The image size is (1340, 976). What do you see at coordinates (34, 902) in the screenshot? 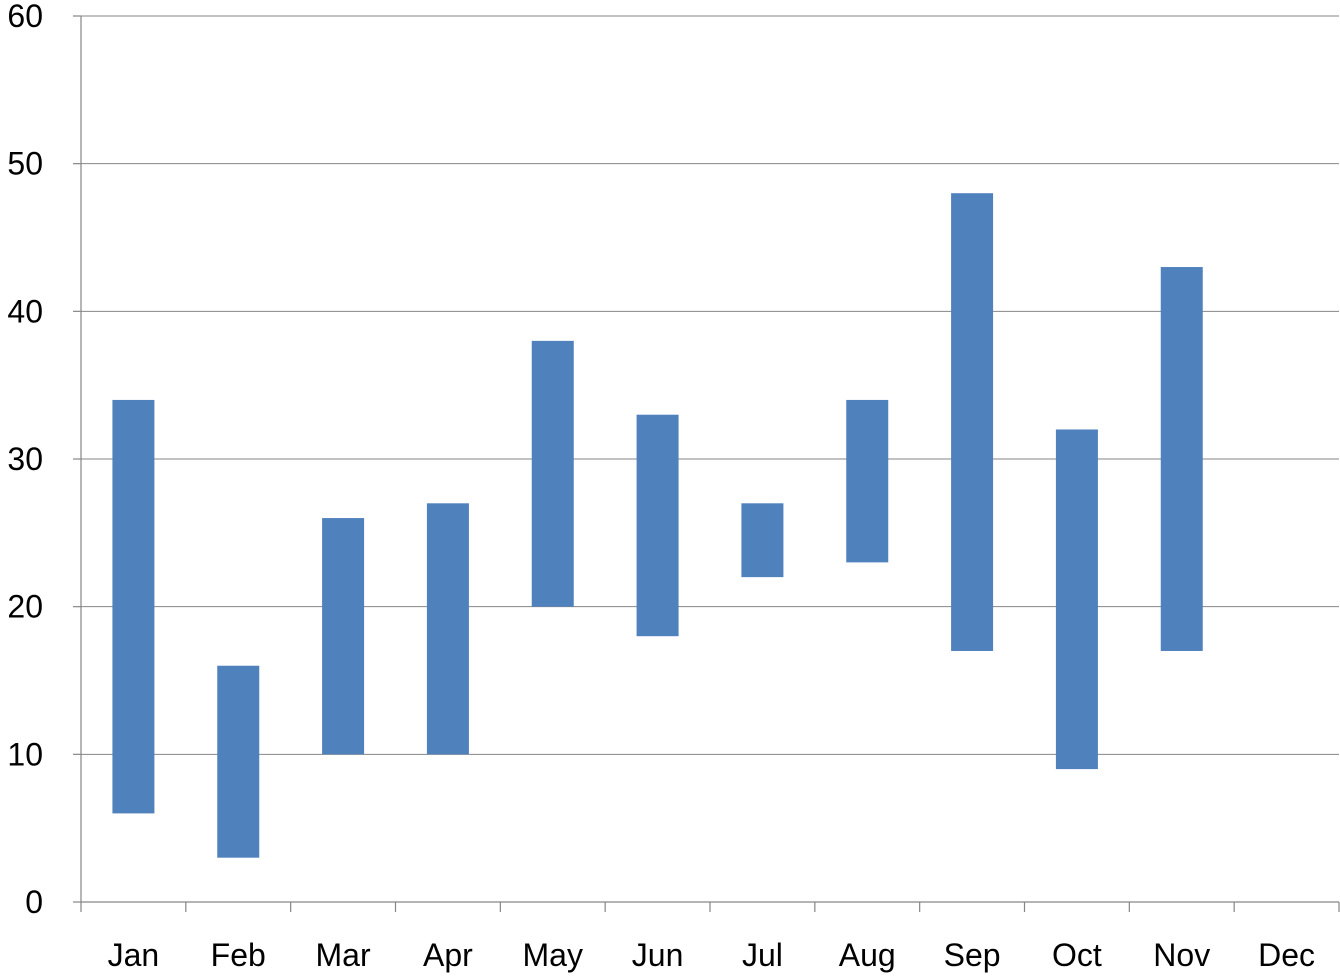
I see `y-tick-label-0: 0` at bounding box center [34, 902].